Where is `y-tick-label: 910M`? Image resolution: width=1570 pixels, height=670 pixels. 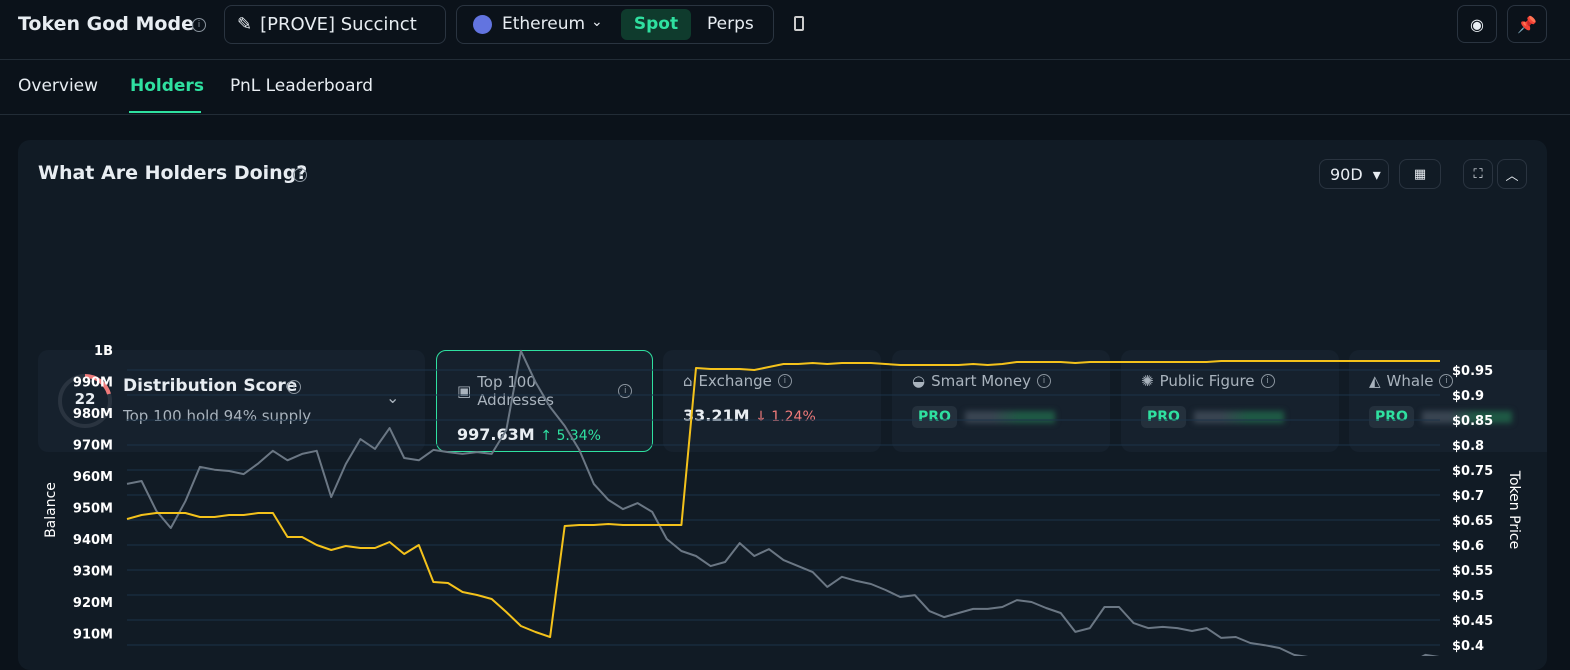 y-tick-label: 910M is located at coordinates (93, 635).